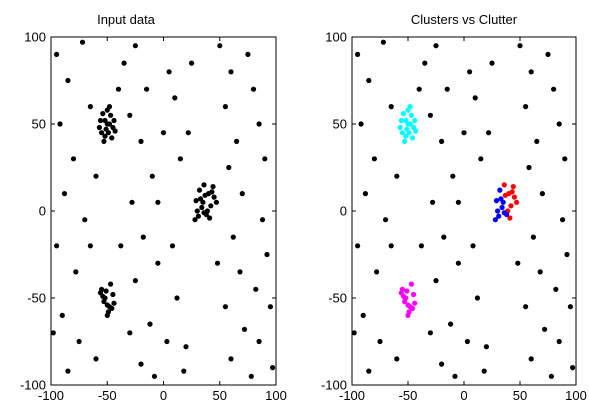  Describe the element at coordinates (576, 395) in the screenshot. I see `x-tick-label: 100` at that location.